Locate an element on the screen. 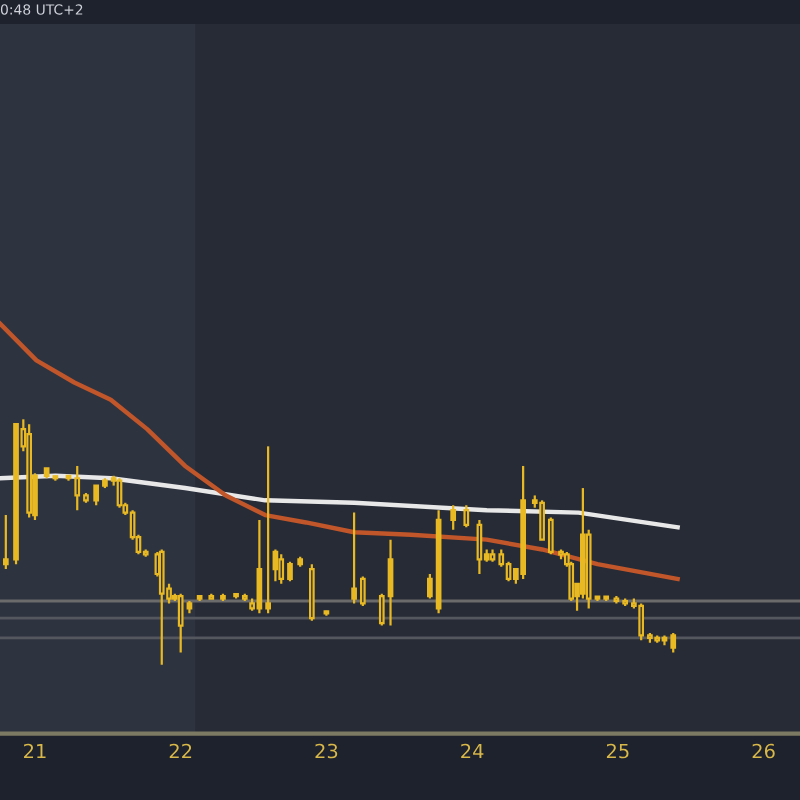 The height and width of the screenshot is (800, 800). x-tick-label: 23 is located at coordinates (326, 751).